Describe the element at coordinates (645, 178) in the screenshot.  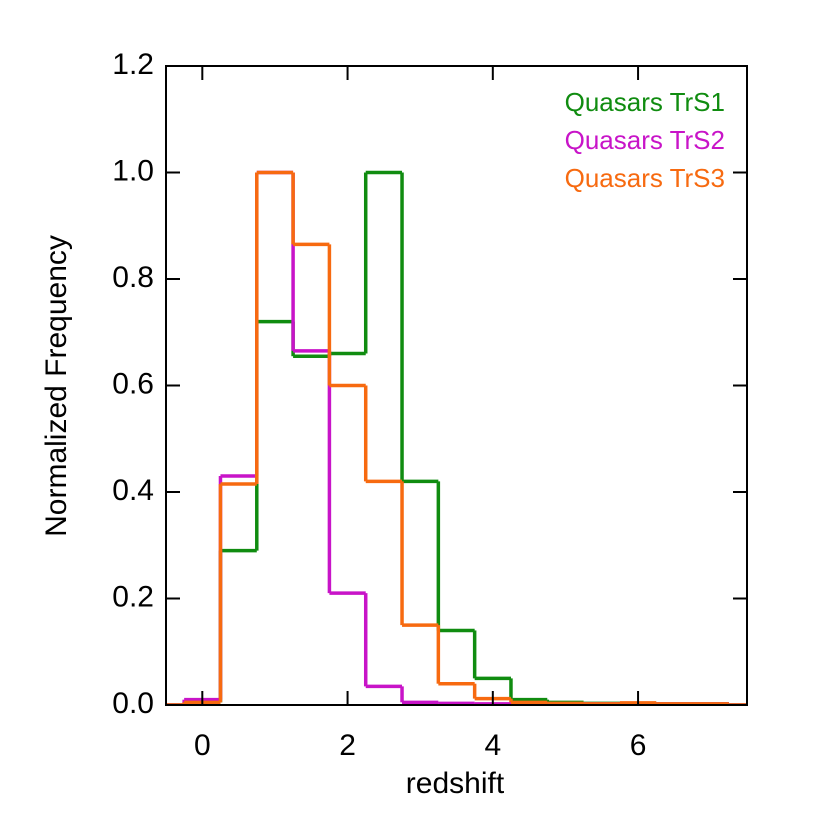
I see `legend-label: Quasars TrS3` at that location.